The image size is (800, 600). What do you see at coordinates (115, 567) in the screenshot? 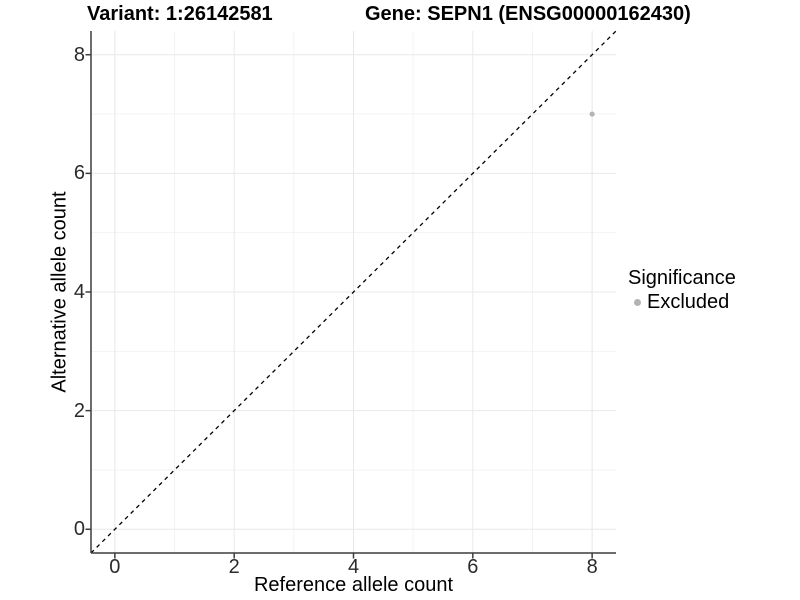
I see `x-tick-label: 0` at bounding box center [115, 567].